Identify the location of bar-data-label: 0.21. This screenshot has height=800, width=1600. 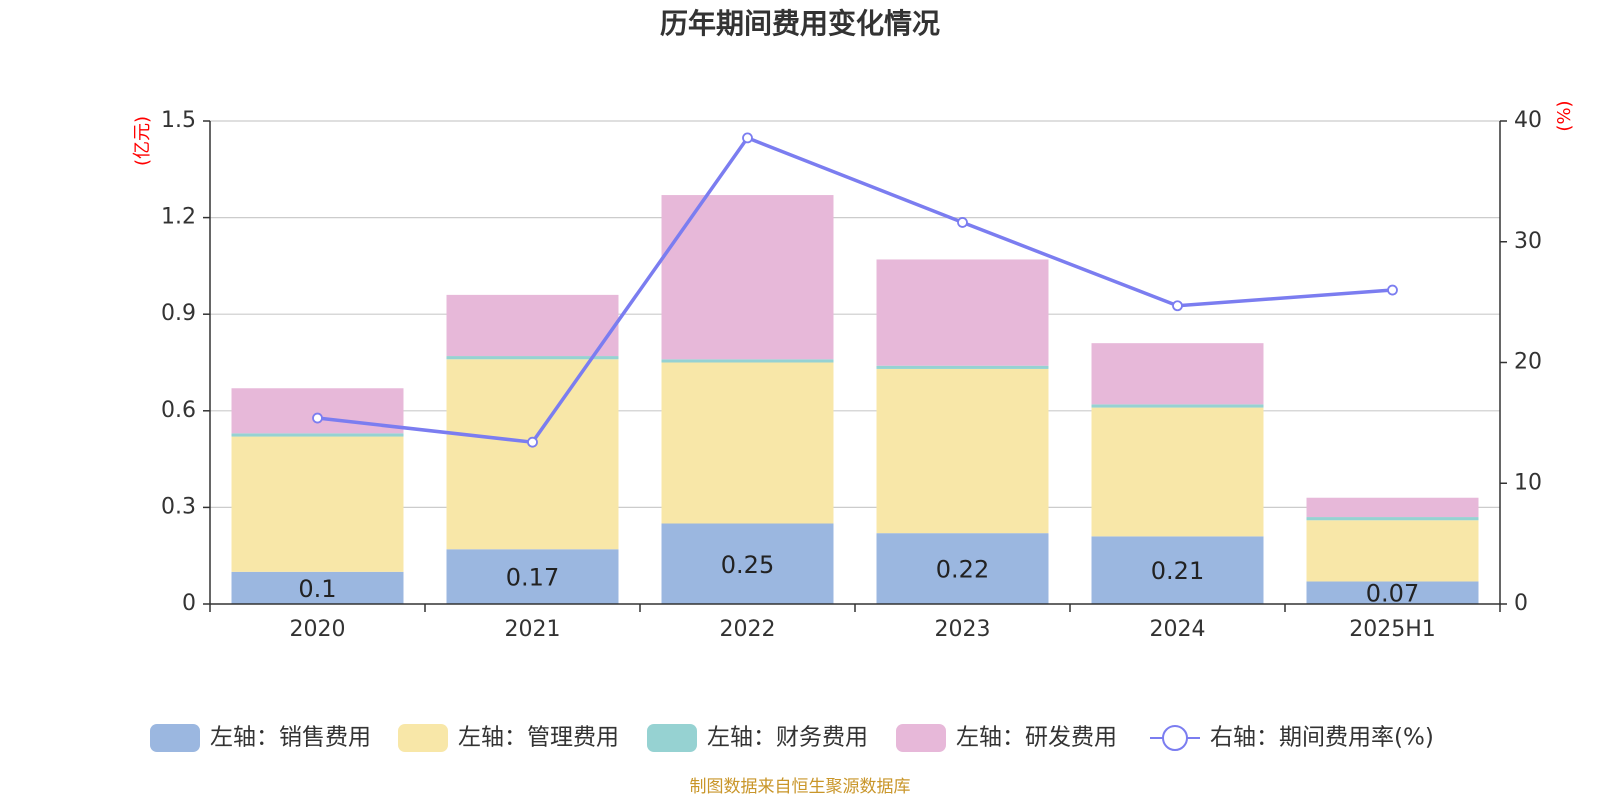
(1177, 571).